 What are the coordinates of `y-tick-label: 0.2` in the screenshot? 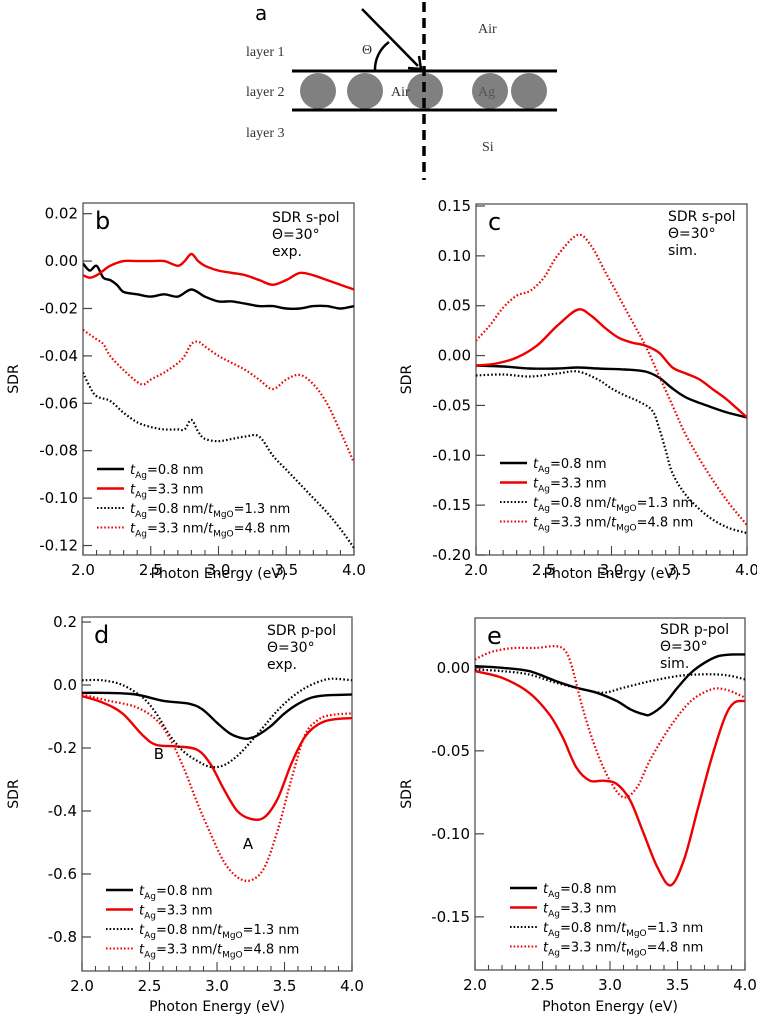 It's located at (65, 622).